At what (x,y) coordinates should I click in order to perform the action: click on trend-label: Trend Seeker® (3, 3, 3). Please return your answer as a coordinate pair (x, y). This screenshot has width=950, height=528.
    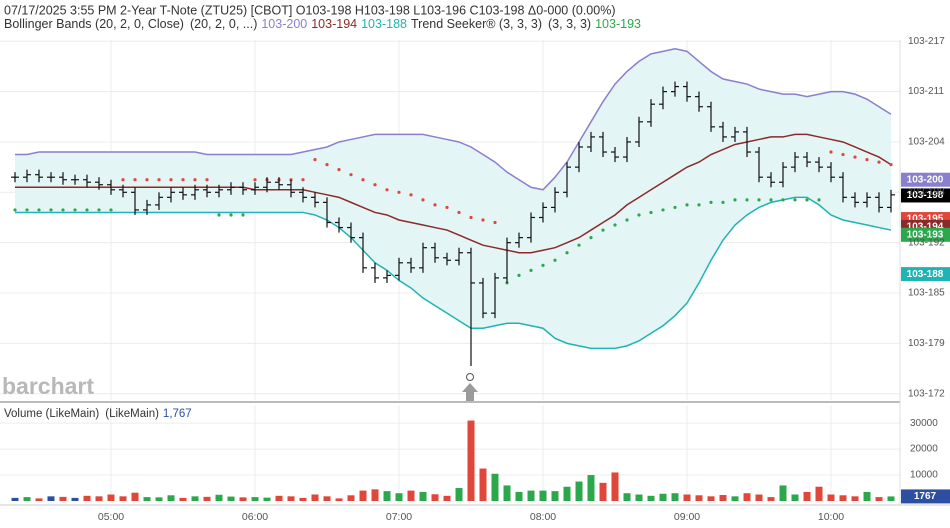
    Looking at the image, I should click on (476, 24).